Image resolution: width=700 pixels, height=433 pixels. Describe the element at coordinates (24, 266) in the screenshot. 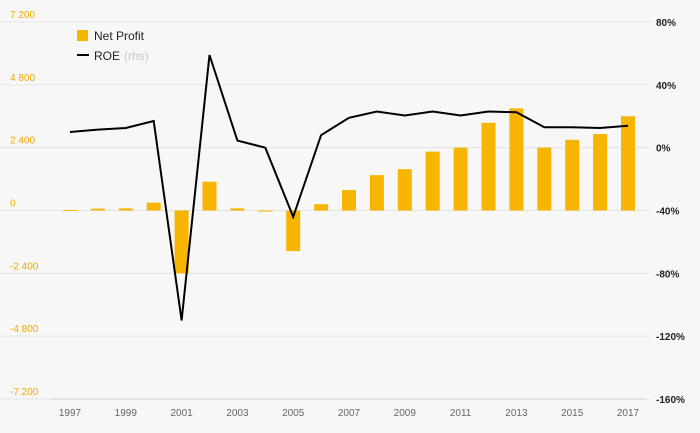

I see `y-left-tick-label: -2 400` at that location.